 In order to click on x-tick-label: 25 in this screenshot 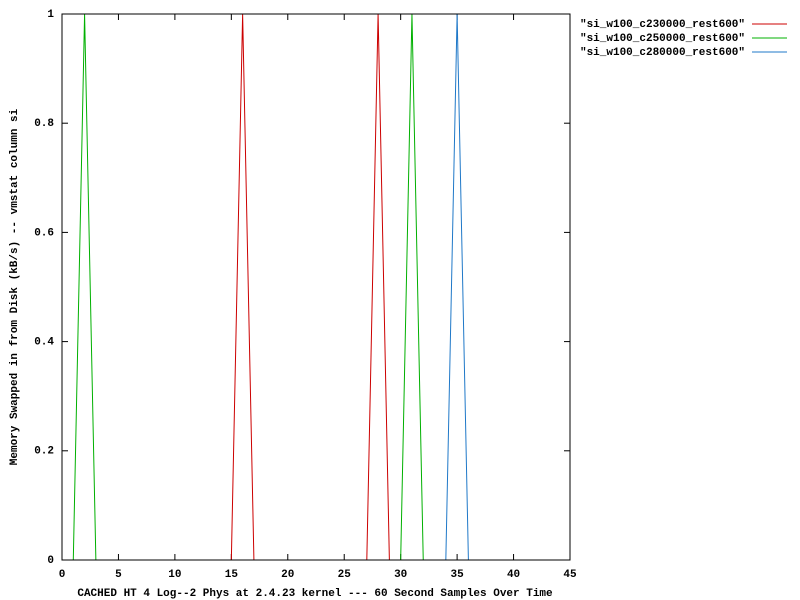, I will do `click(345, 575)`.